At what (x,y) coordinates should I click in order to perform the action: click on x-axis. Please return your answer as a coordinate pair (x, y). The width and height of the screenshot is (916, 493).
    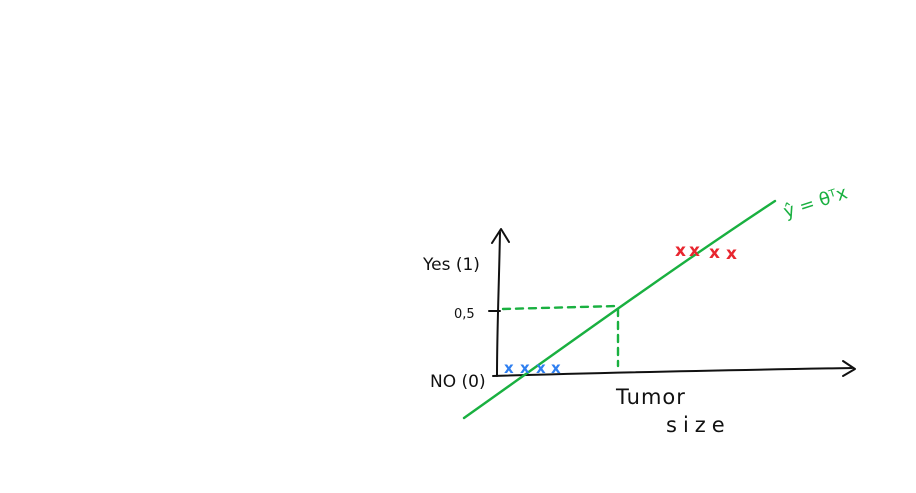
    Looking at the image, I should click on (672, 372).